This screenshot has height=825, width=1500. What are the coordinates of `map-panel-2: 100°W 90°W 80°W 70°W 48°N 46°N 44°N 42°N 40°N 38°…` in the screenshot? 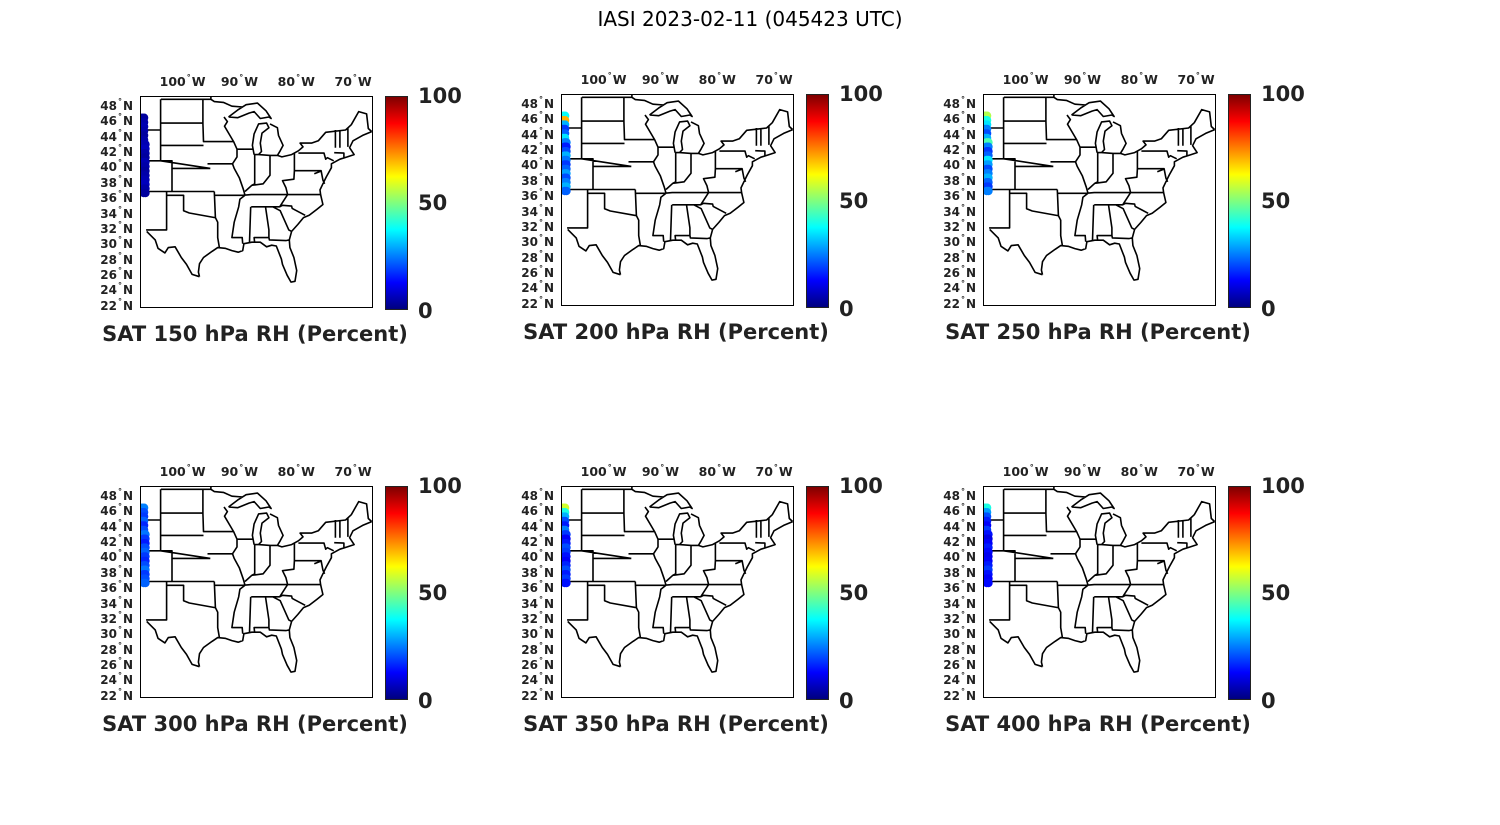 It's located at (706, 210).